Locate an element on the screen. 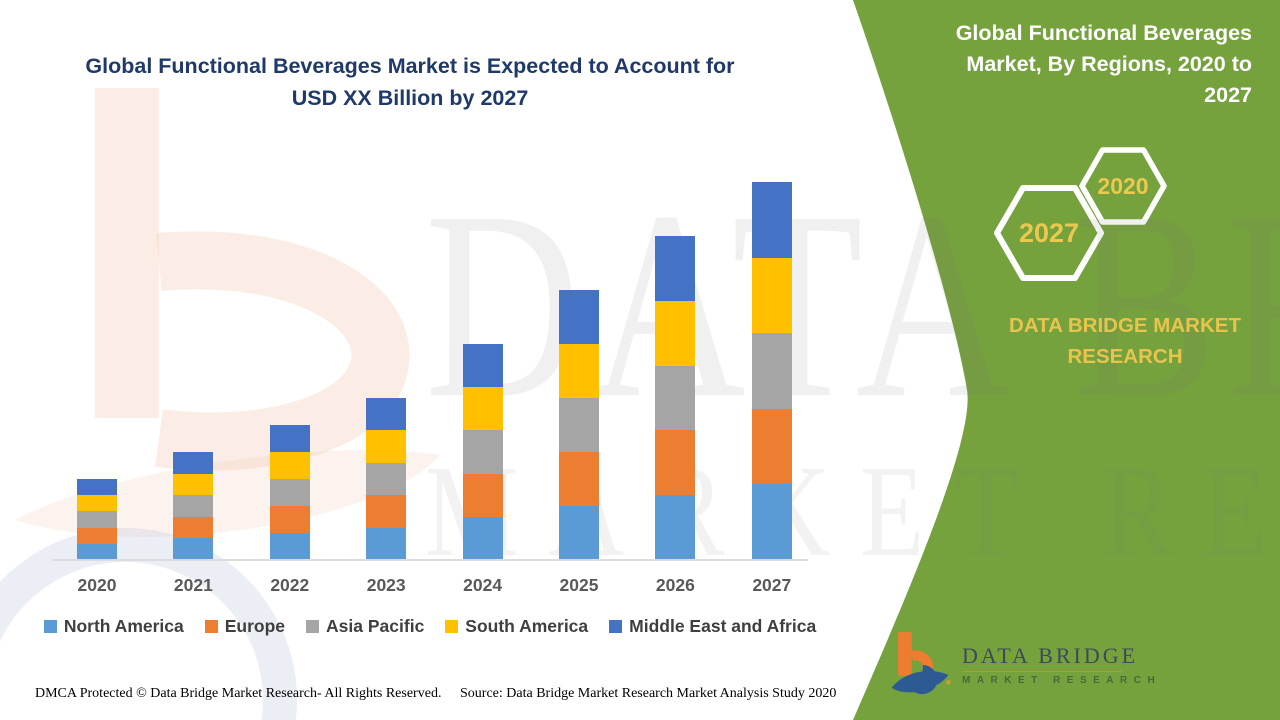 This screenshot has width=1280, height=720. legend-item: Middle East and Africa is located at coordinates (712, 626).